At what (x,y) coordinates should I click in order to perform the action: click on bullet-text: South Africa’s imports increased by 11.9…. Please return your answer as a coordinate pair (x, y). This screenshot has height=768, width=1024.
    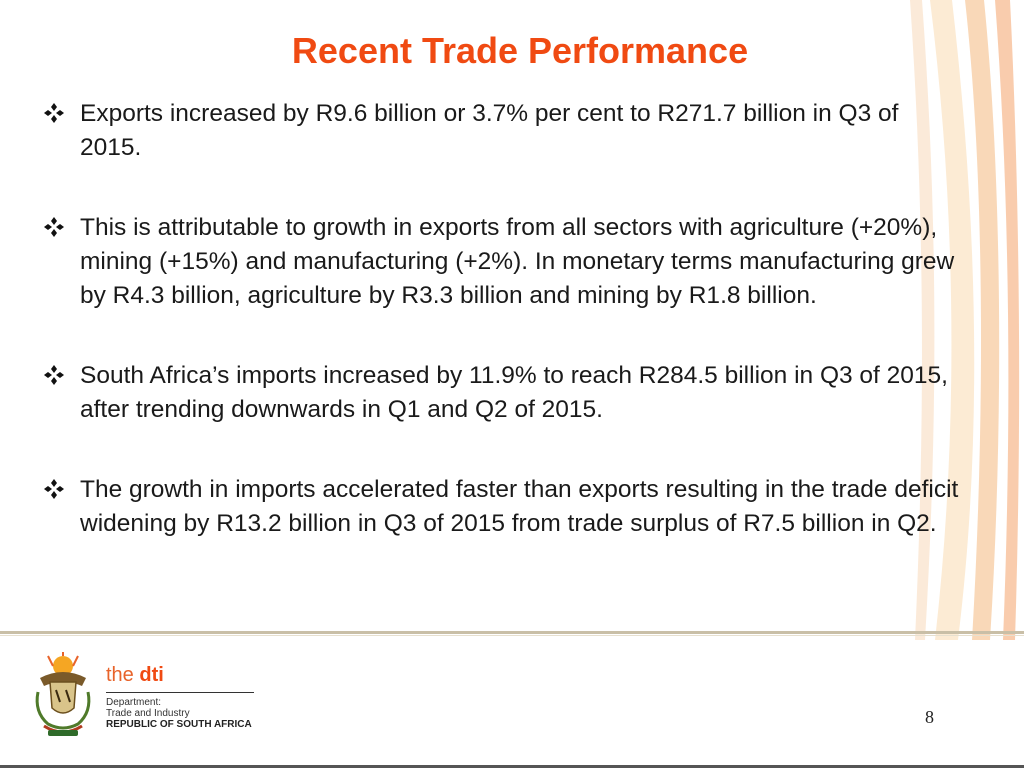
    Looking at the image, I should click on (514, 392).